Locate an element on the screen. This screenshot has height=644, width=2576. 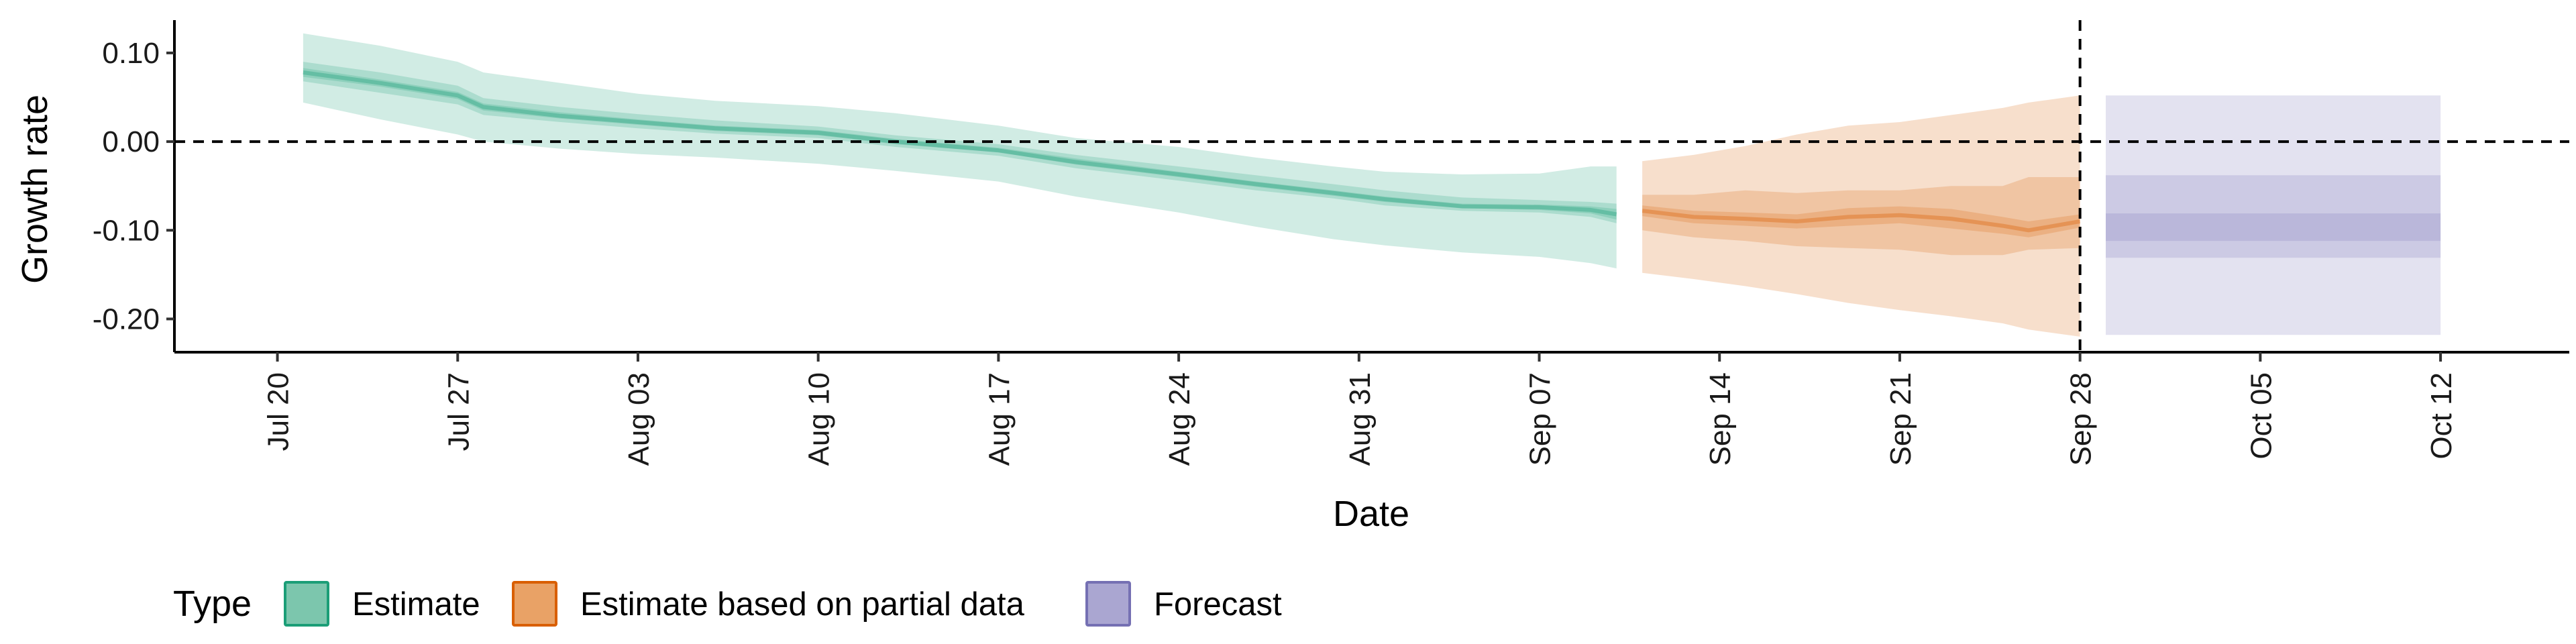
legend-label: Estimate is located at coordinates (416, 604).